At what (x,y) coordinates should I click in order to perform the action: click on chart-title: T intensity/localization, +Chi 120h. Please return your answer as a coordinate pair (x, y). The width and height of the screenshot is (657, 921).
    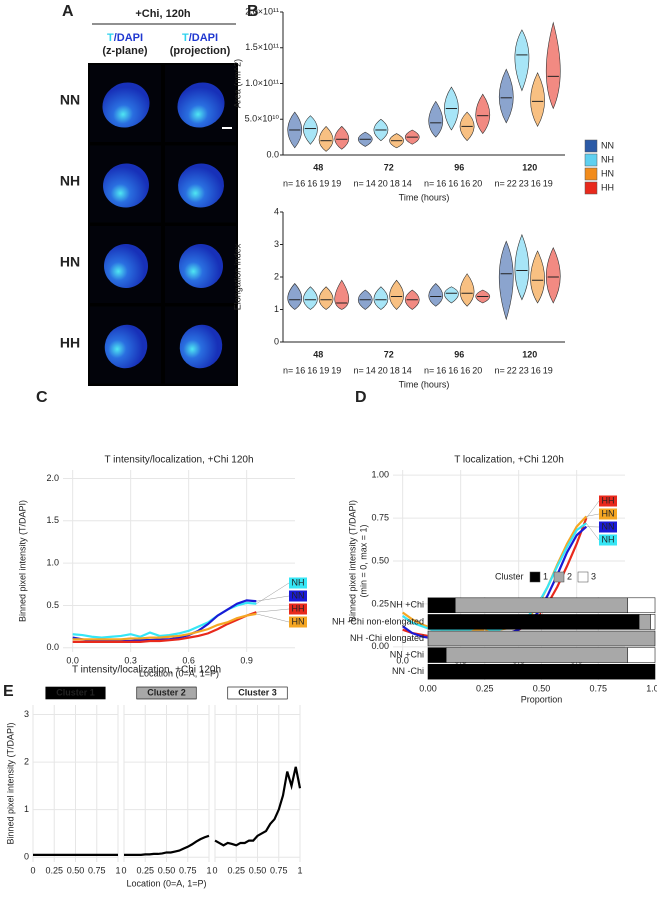
    Looking at the image, I should click on (146, 670).